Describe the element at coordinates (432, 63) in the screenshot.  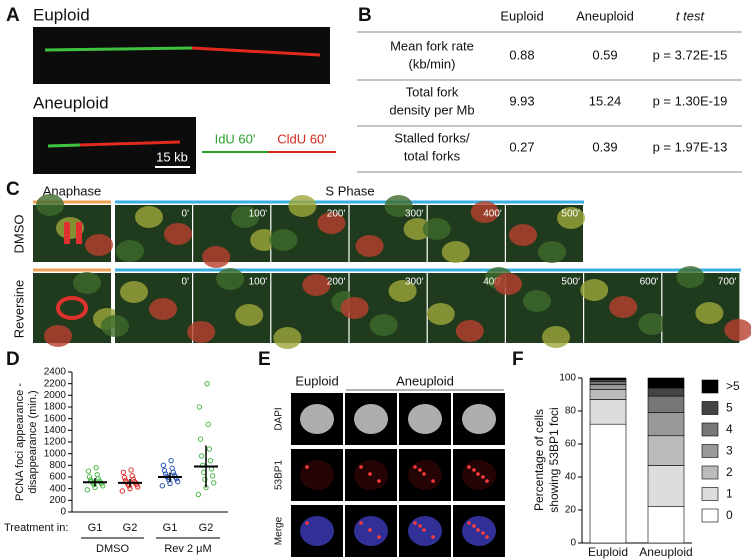
I see `row-label: (kb/min)` at that location.